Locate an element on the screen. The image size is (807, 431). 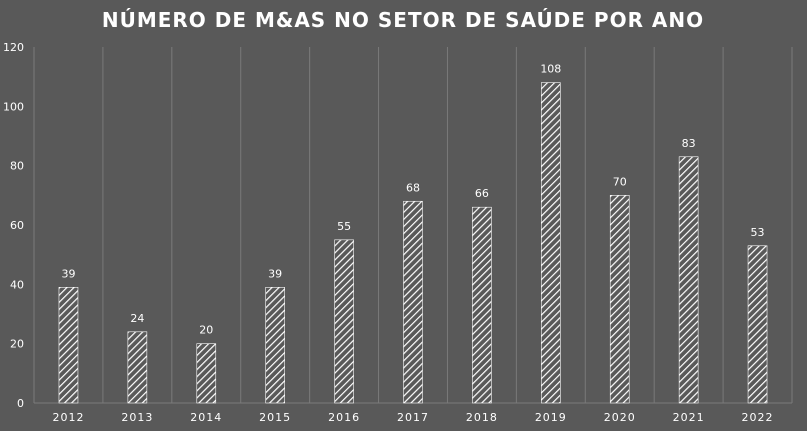
data-label: 24 is located at coordinates (137, 318).